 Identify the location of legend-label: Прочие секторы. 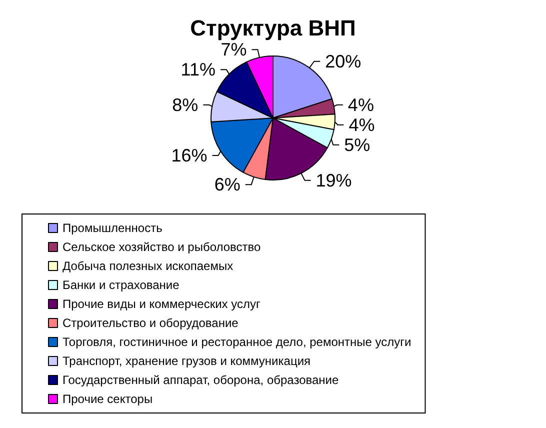
(107, 399).